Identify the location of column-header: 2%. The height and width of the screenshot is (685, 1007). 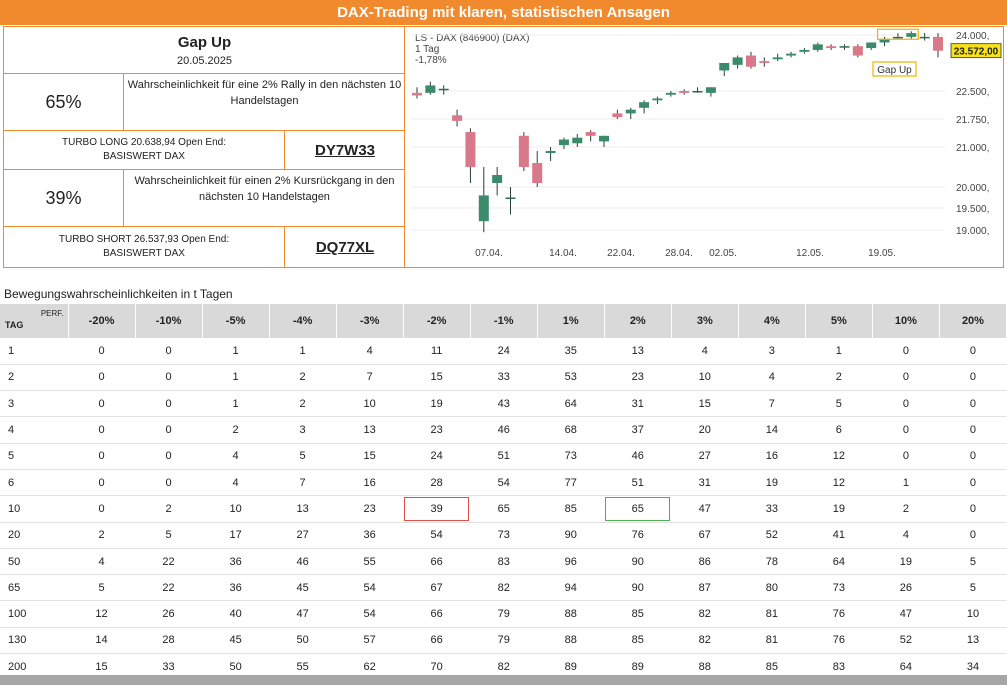
(638, 321).